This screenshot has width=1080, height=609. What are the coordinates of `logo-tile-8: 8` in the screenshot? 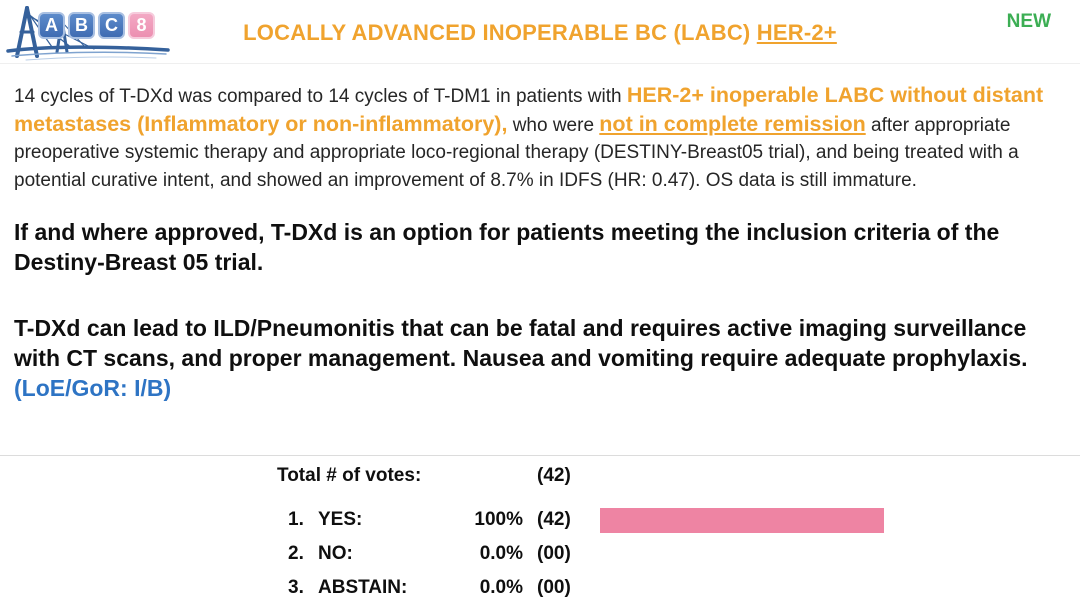 It's located at (141, 25).